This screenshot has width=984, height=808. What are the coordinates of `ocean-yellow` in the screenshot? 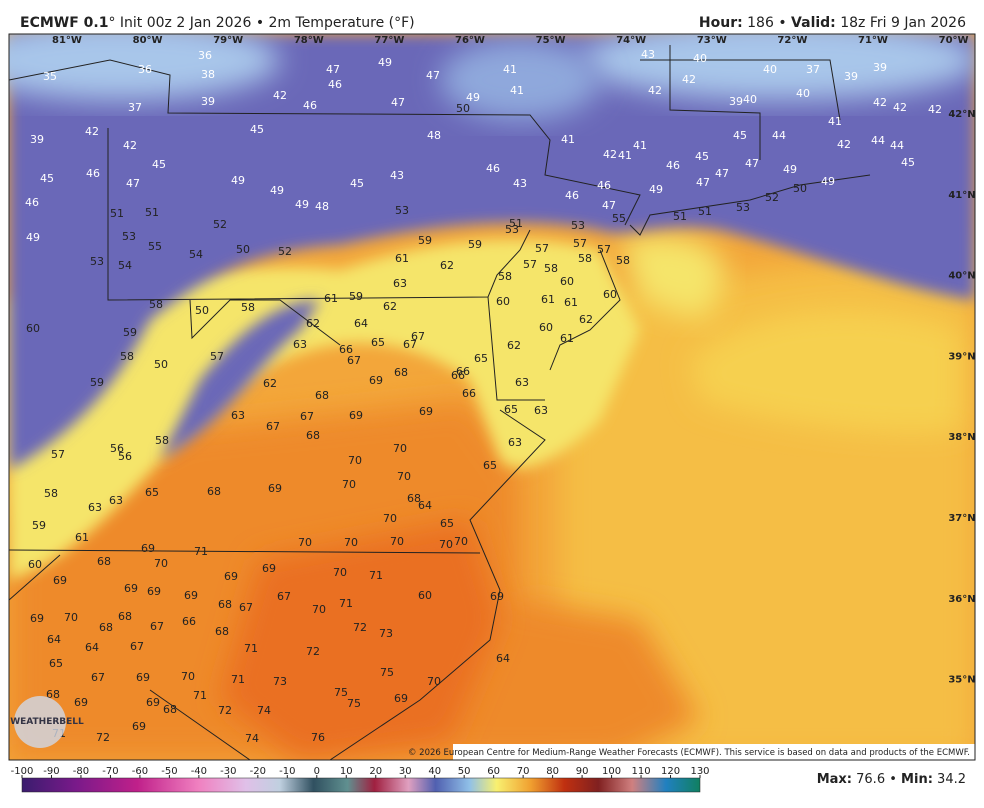 It's located at (825, 371).